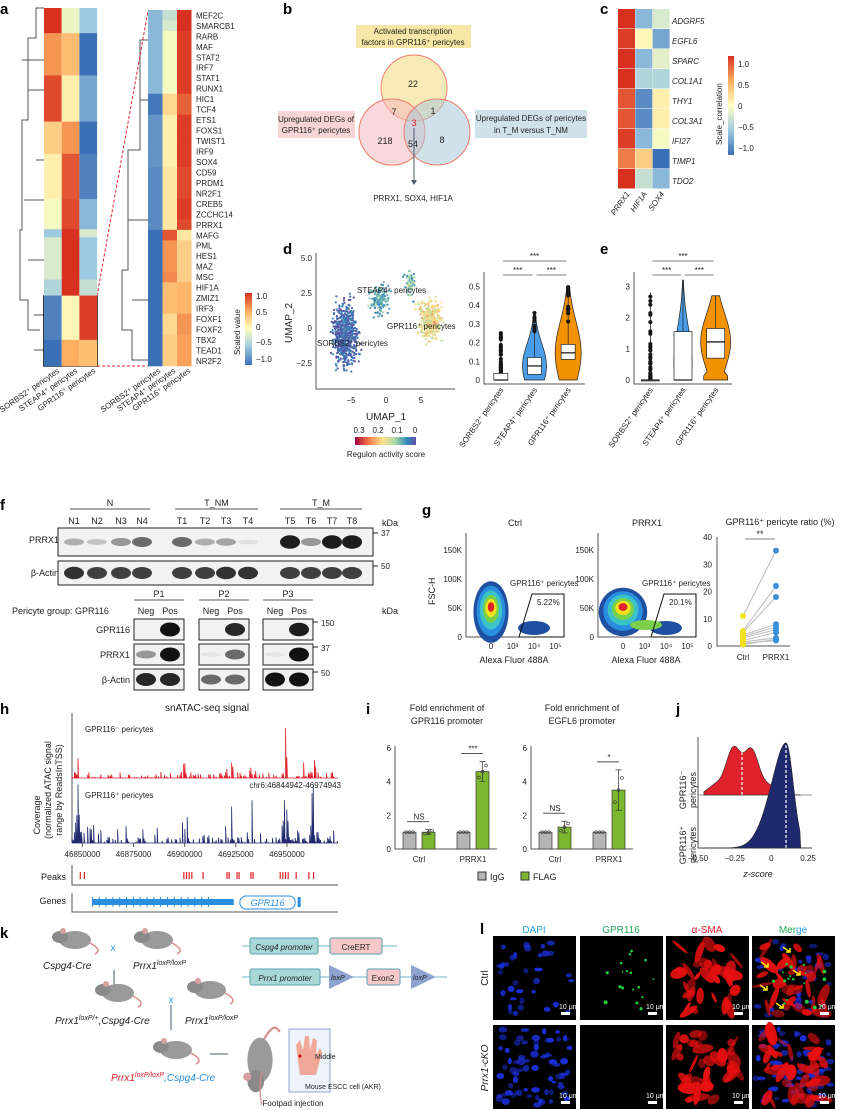 The image size is (865, 1110). What do you see at coordinates (113, 948) in the screenshot?
I see `cross-symbol: x` at bounding box center [113, 948].